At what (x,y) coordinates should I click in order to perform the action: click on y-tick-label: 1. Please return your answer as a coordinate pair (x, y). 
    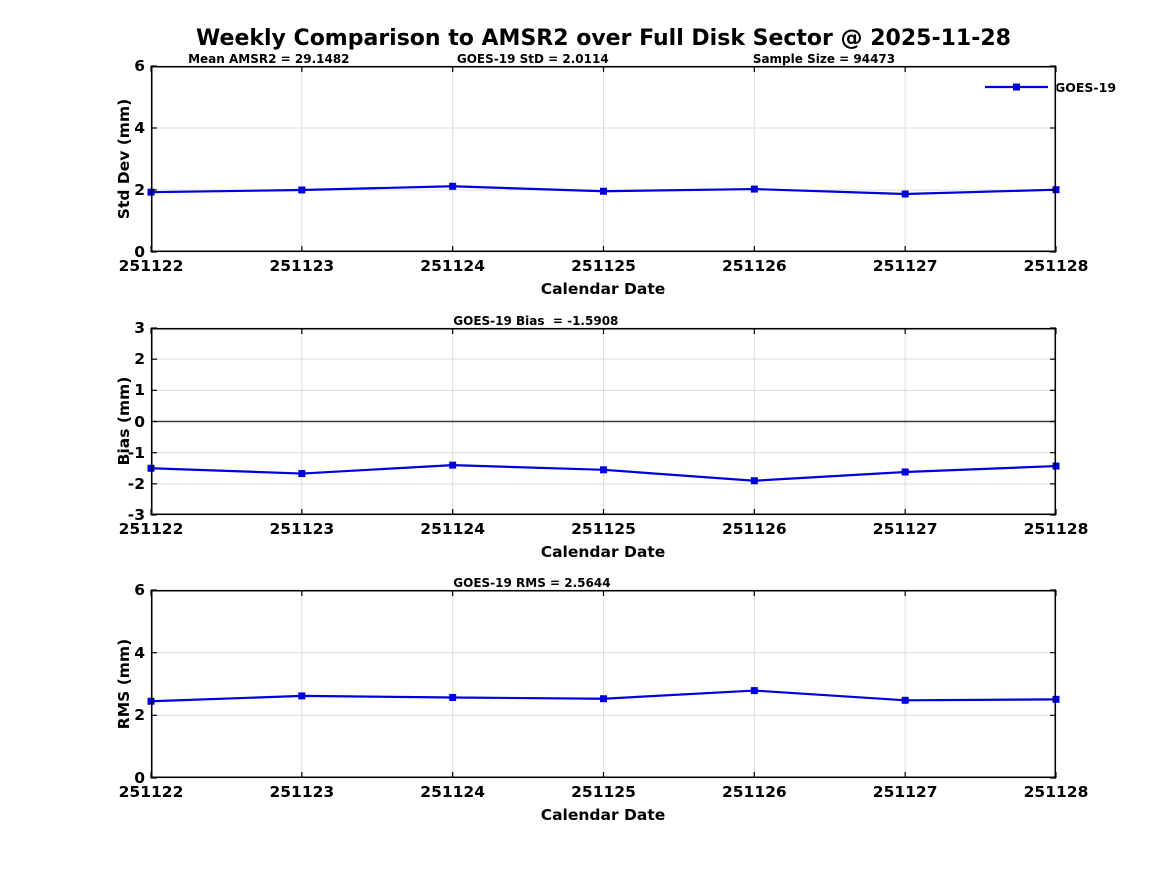
    Looking at the image, I should click on (139, 390).